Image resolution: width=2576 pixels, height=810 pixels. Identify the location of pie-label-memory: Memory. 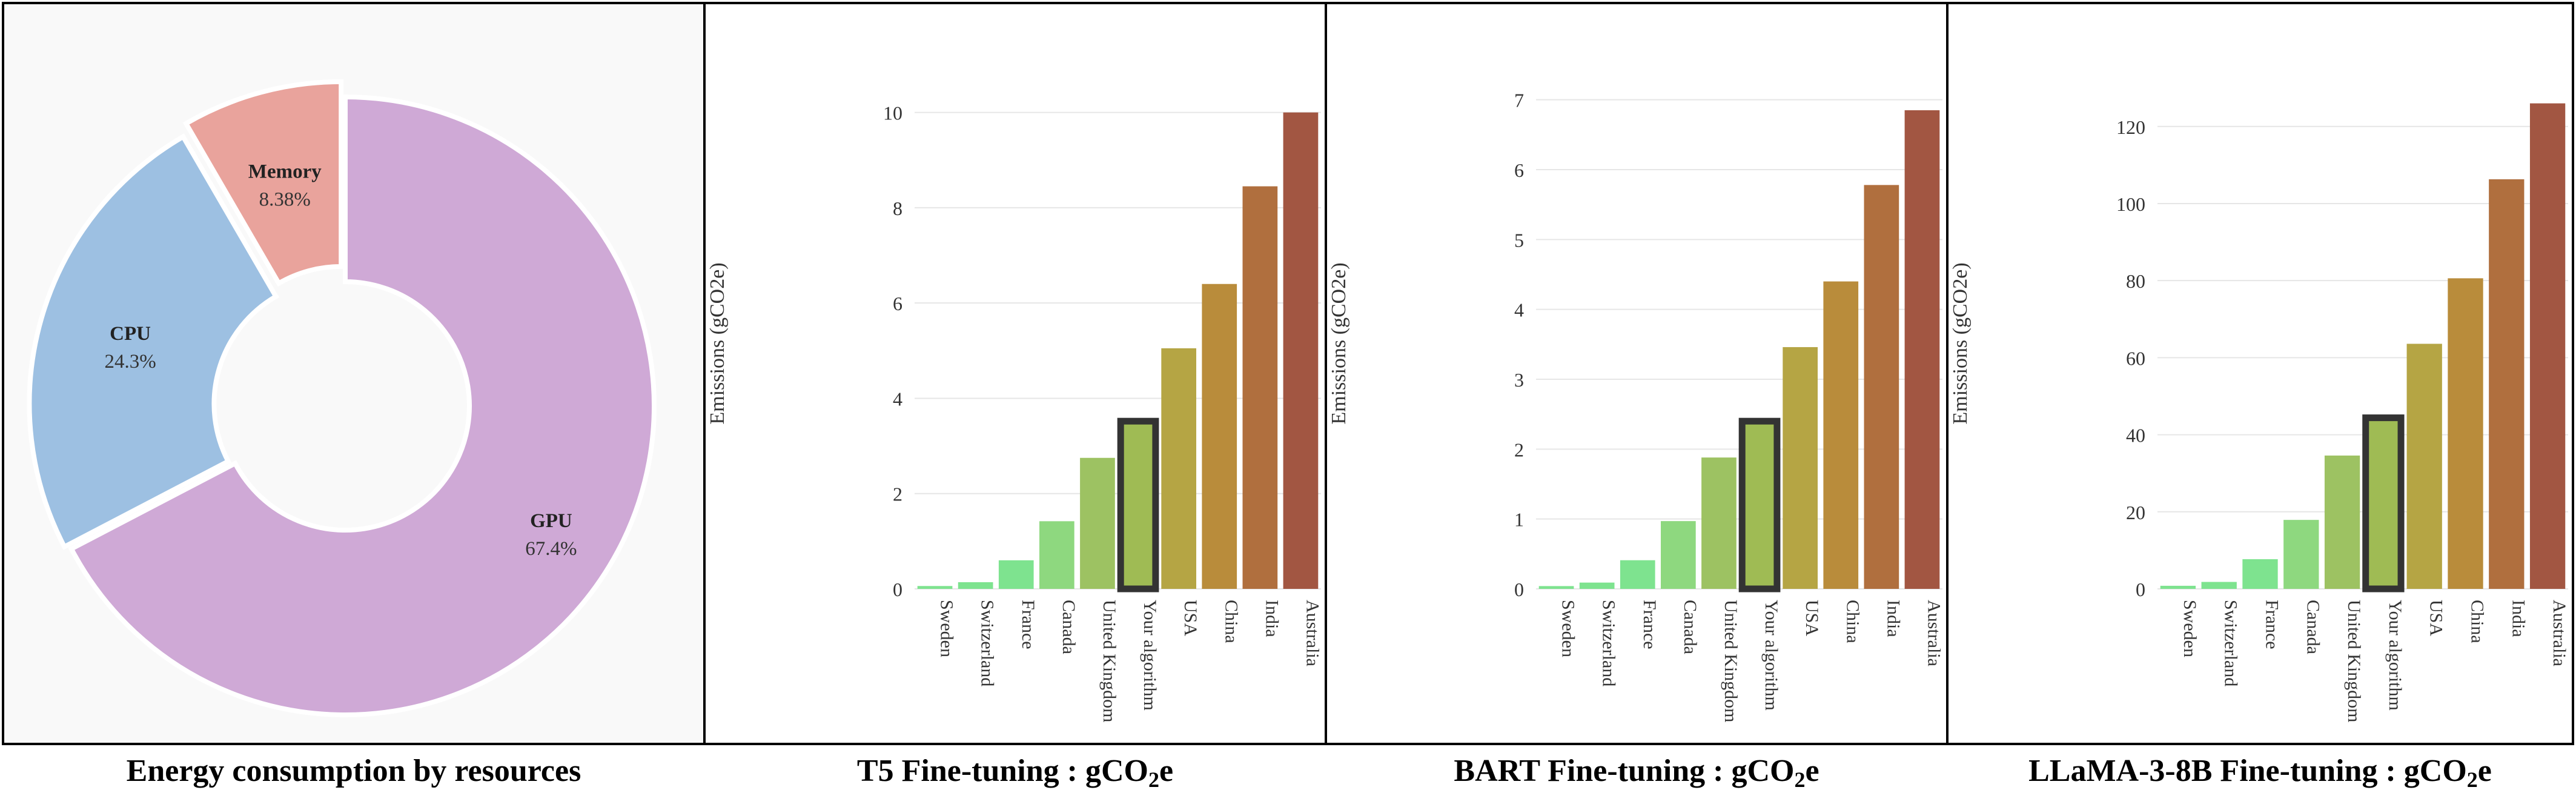
(285, 172).